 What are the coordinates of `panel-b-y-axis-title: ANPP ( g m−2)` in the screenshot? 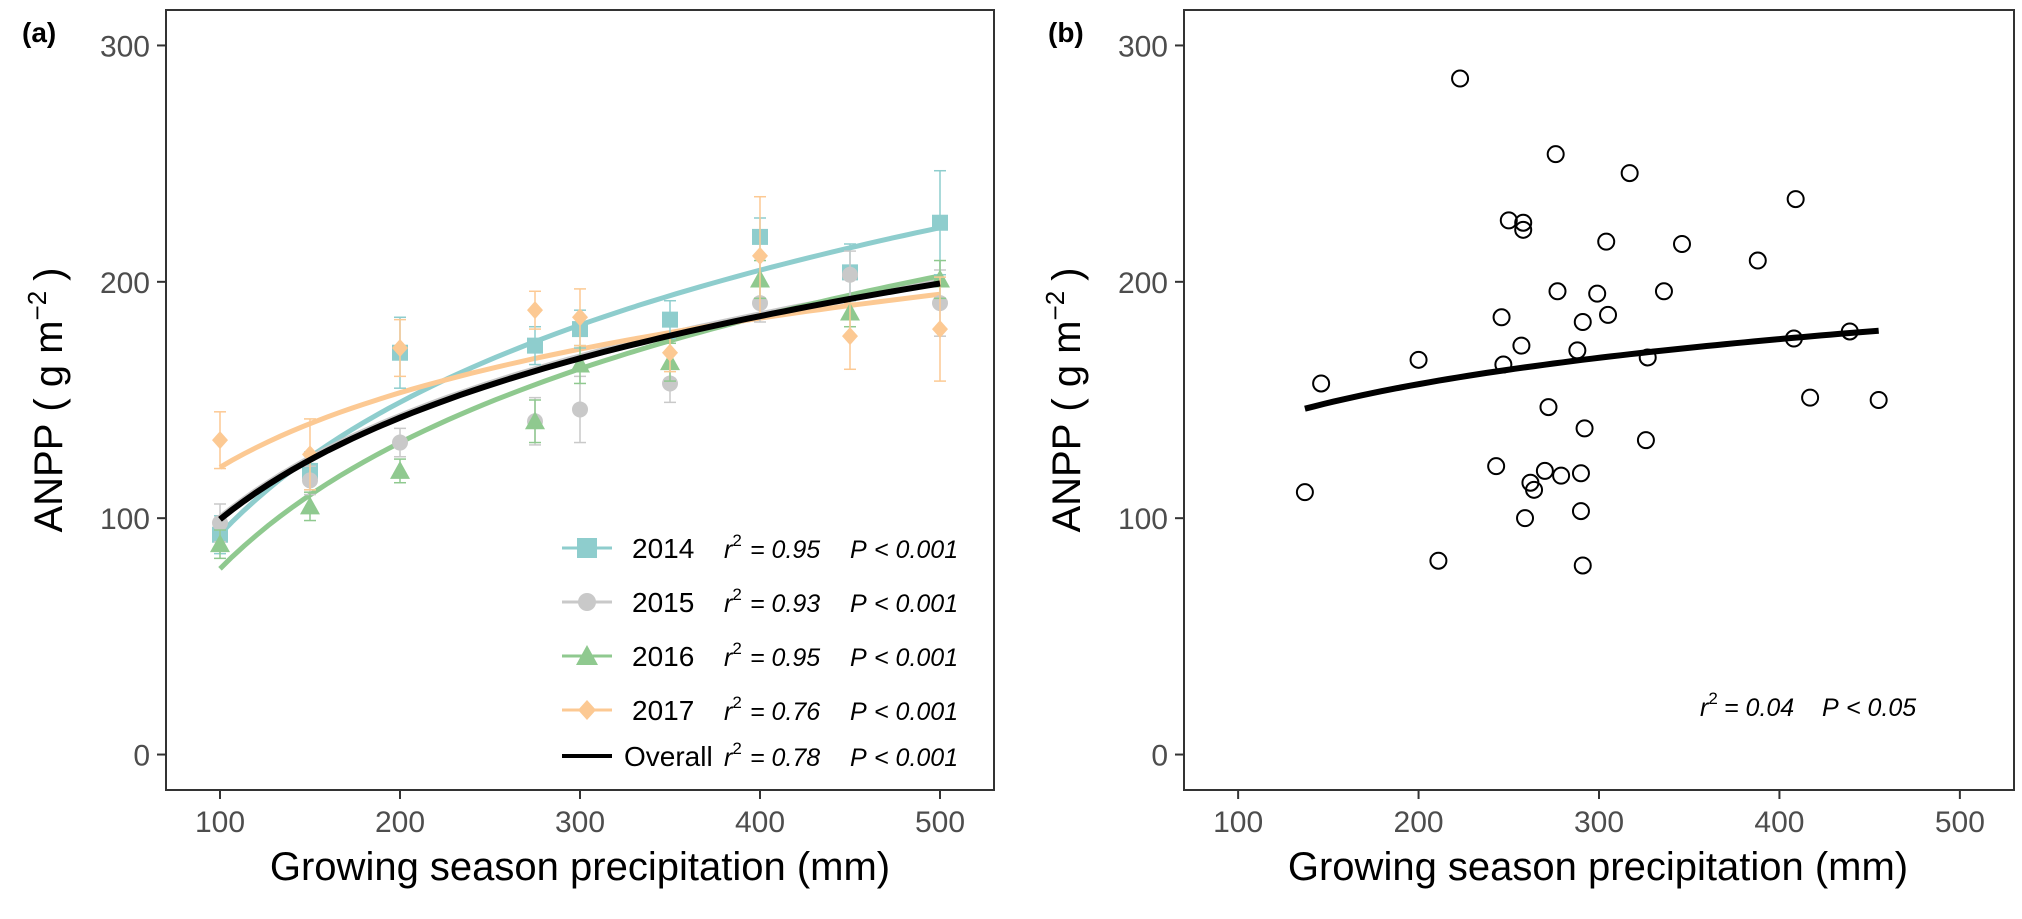 It's located at (1064, 399).